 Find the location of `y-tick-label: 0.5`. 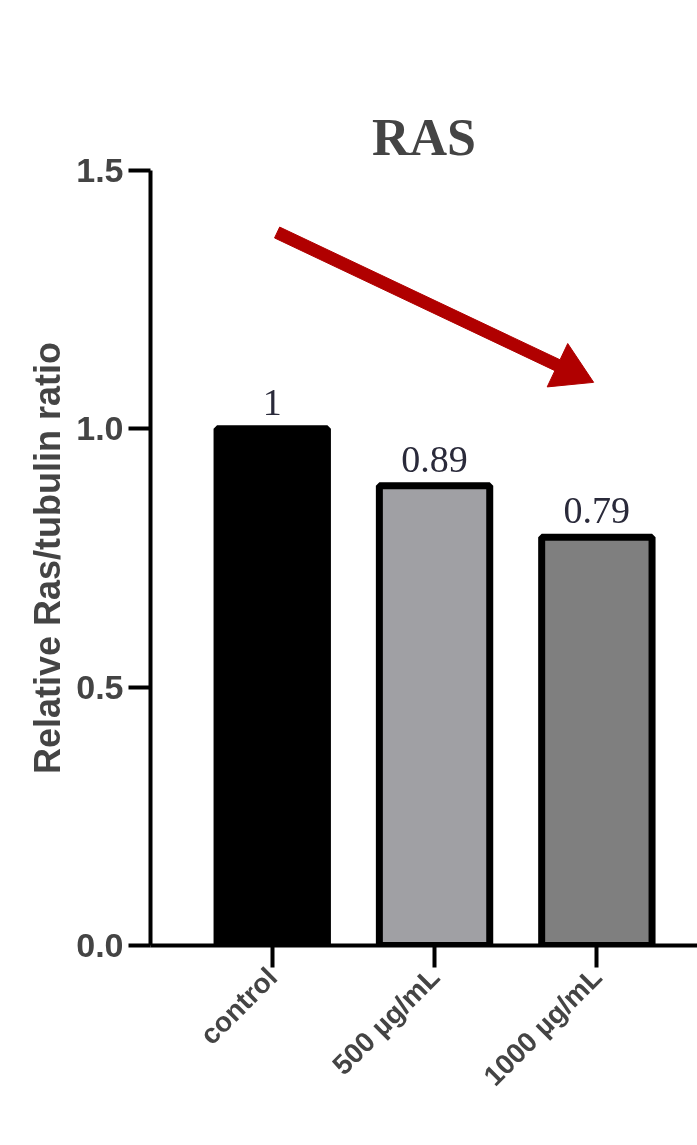

y-tick-label: 0.5 is located at coordinates (100, 686).